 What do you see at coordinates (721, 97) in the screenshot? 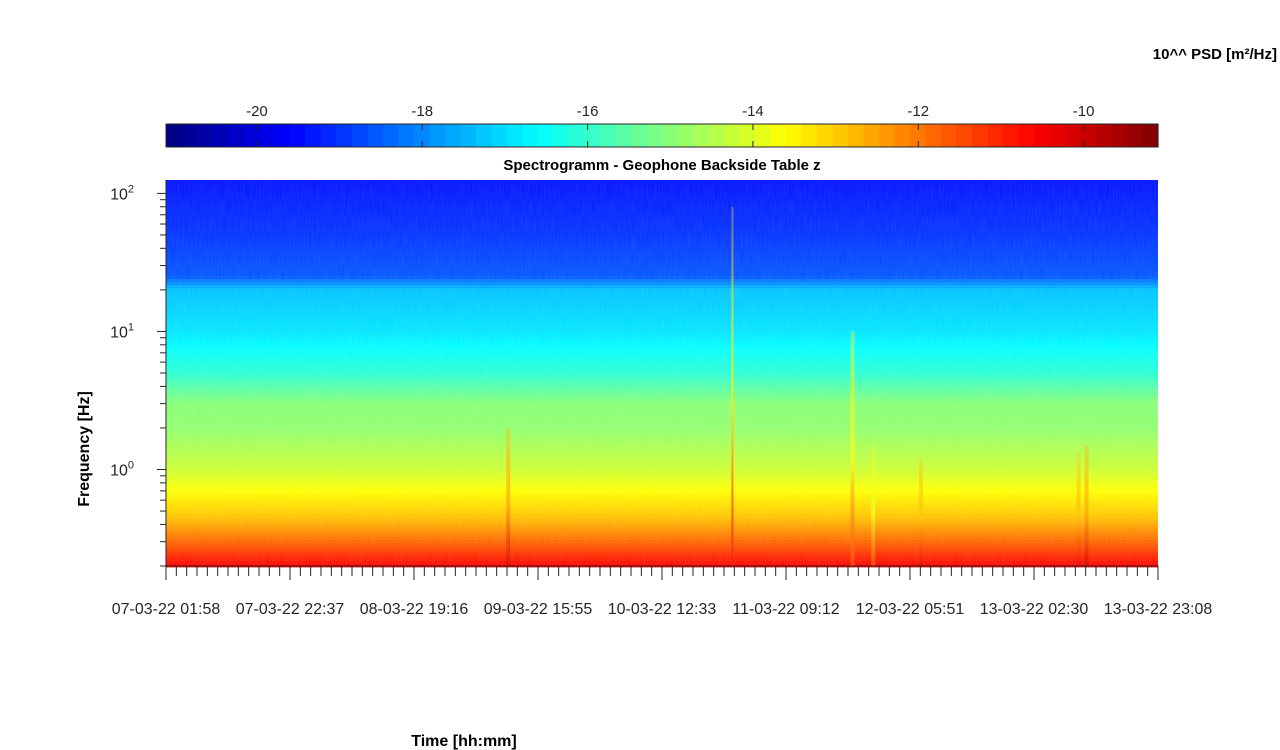
I see `colorbar: -20 -18 -16 -14 -12 -10 10^^ PSD [m²/Hz]` at bounding box center [721, 97].